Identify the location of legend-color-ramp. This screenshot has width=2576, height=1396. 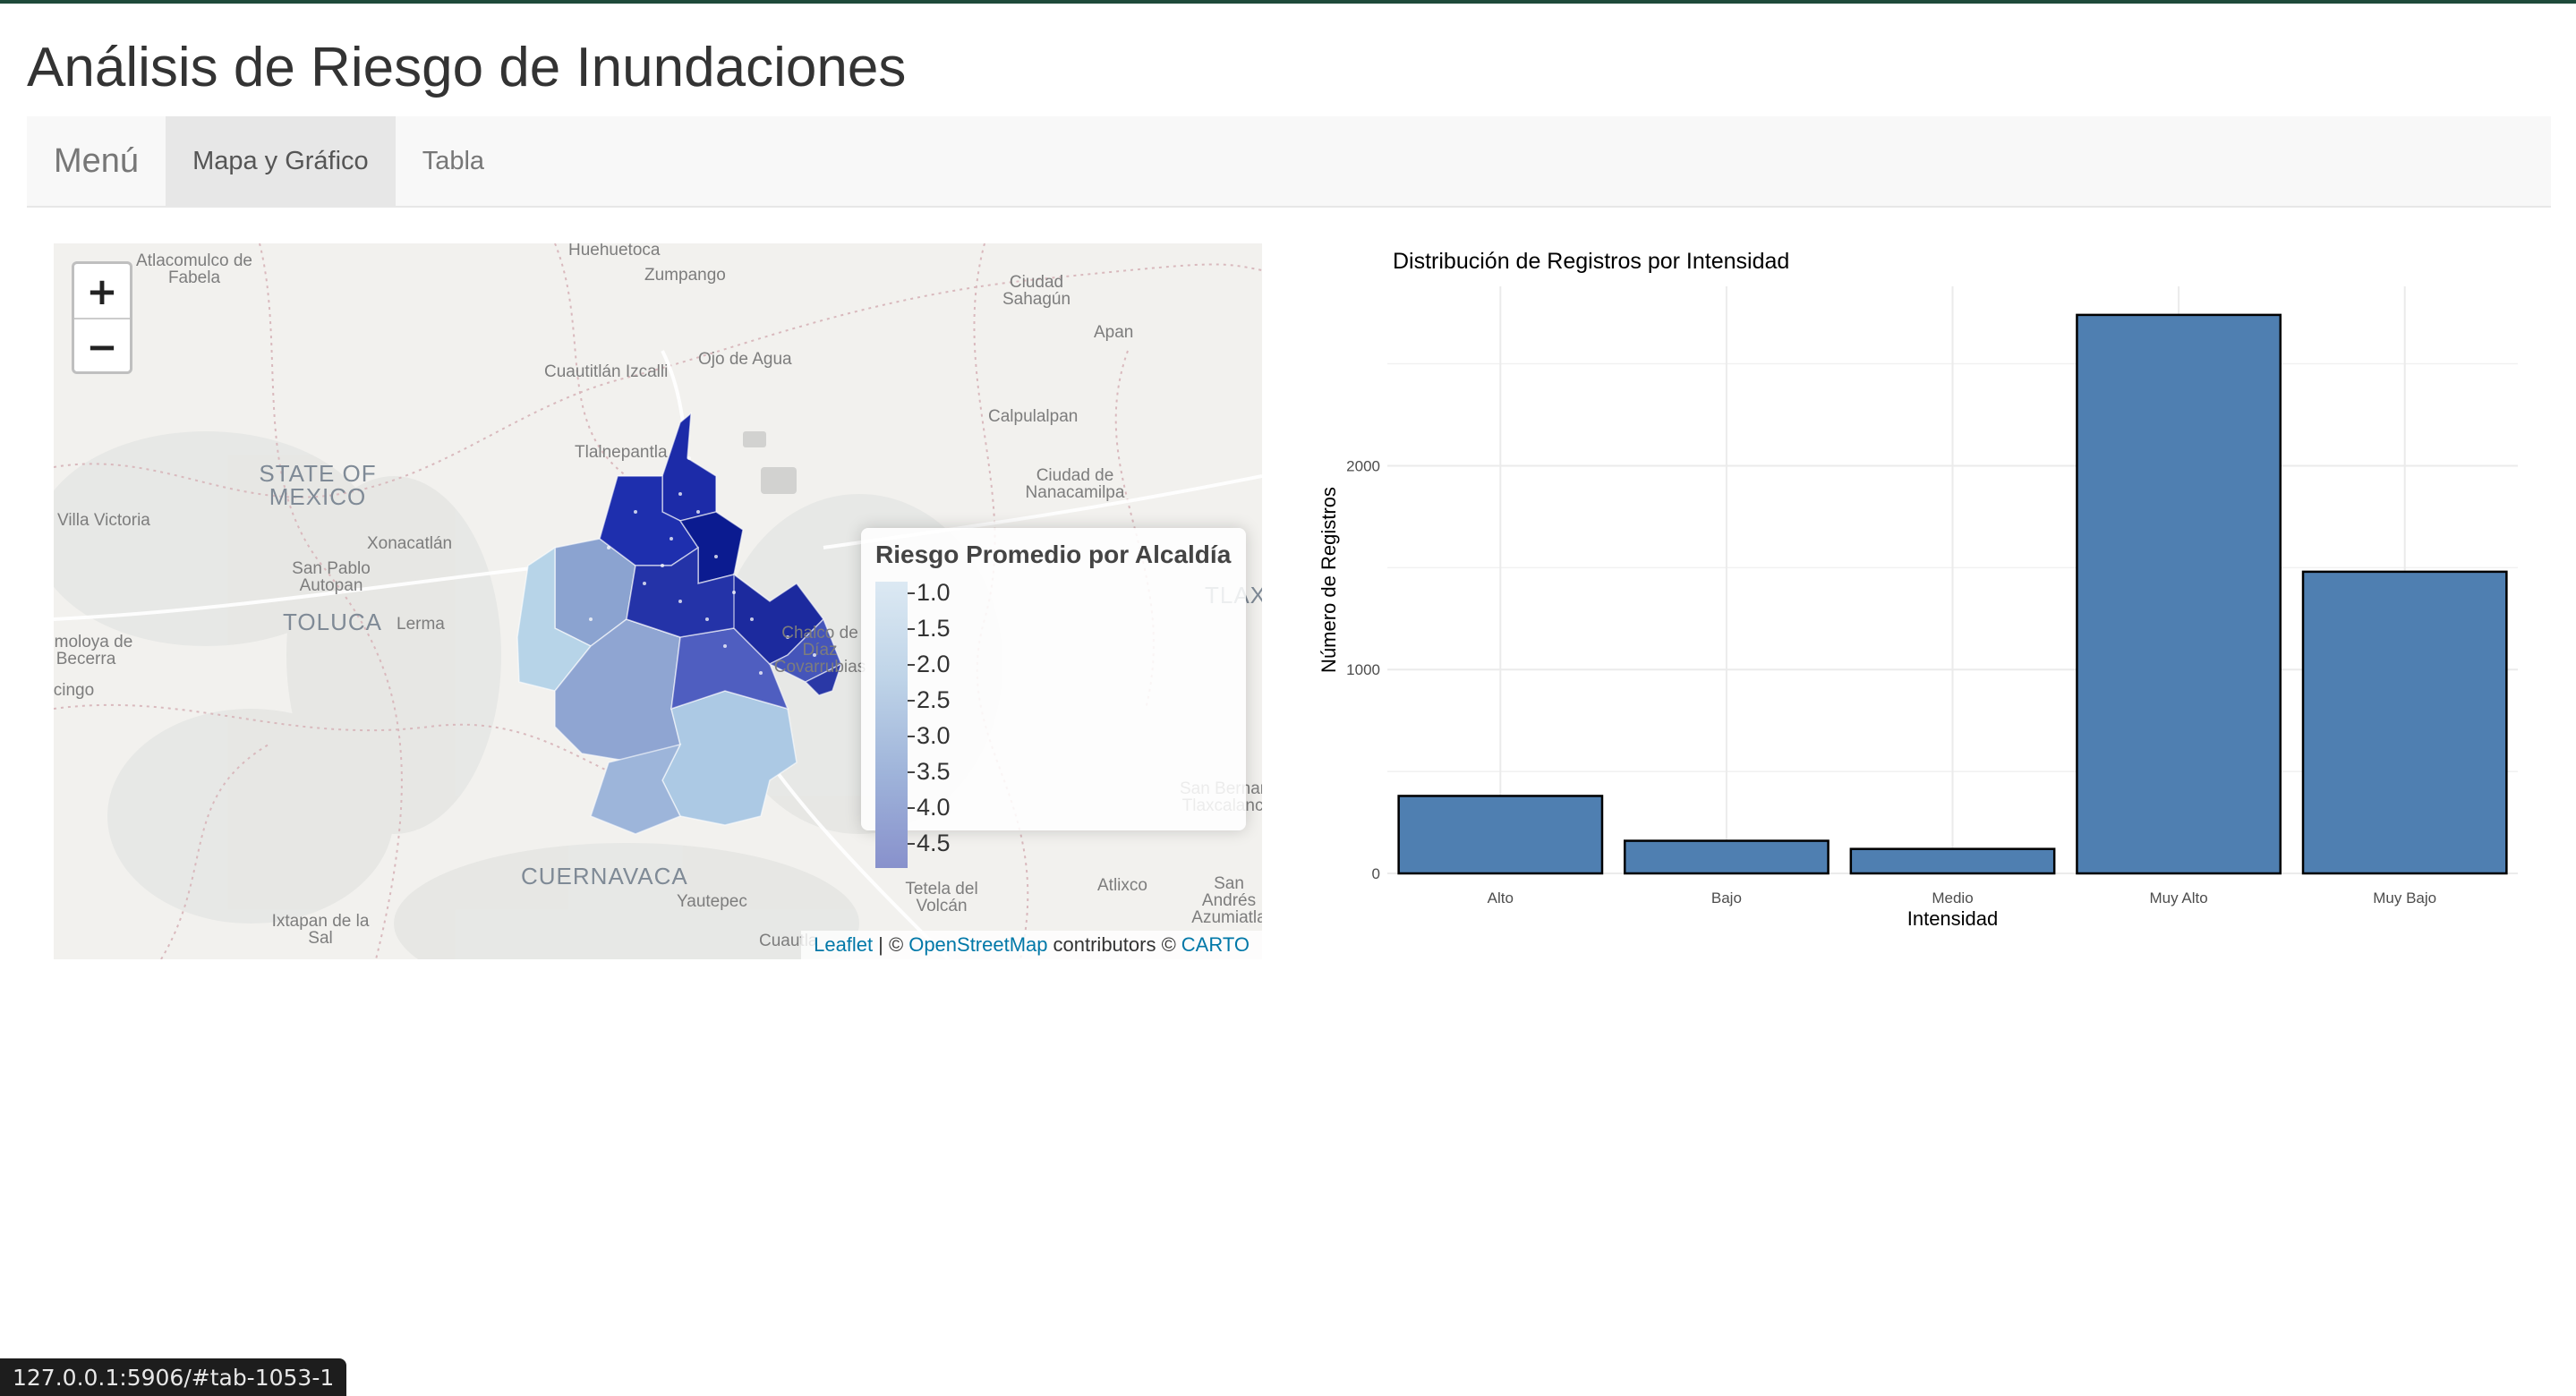
(891, 725).